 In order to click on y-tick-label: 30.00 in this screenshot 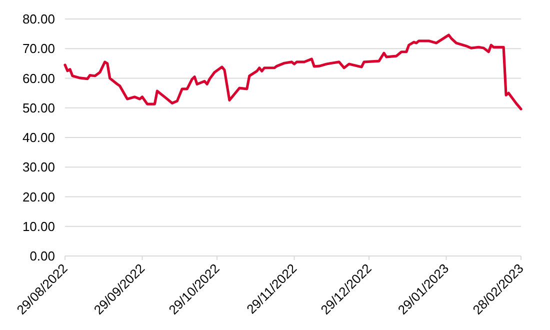, I will do `click(38, 167)`.